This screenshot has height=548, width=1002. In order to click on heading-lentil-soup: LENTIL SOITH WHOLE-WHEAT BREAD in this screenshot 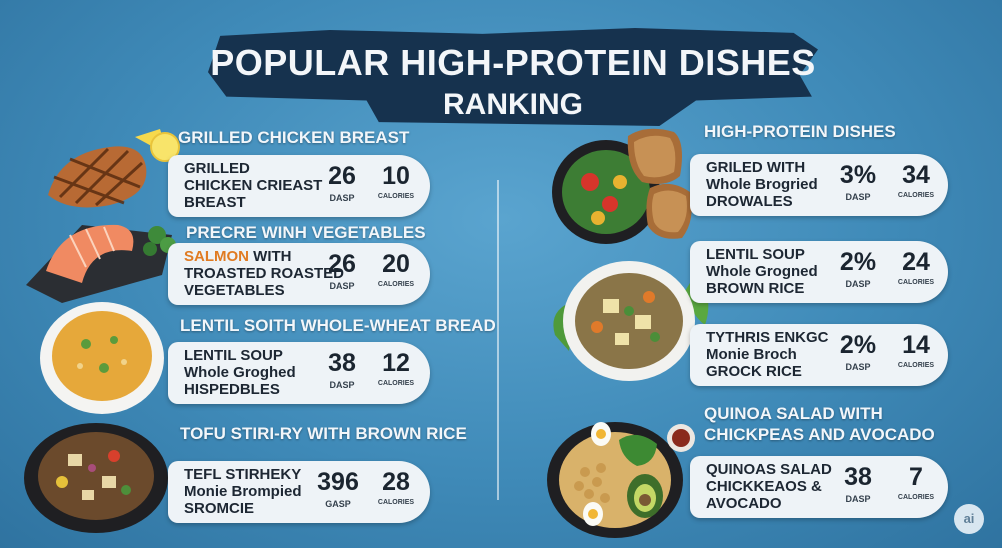, I will do `click(338, 325)`.